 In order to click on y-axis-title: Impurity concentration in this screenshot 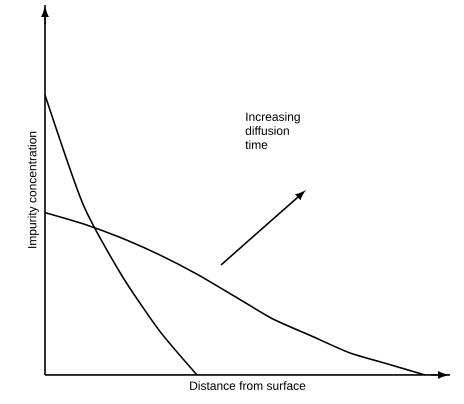, I will do `click(33, 190)`.